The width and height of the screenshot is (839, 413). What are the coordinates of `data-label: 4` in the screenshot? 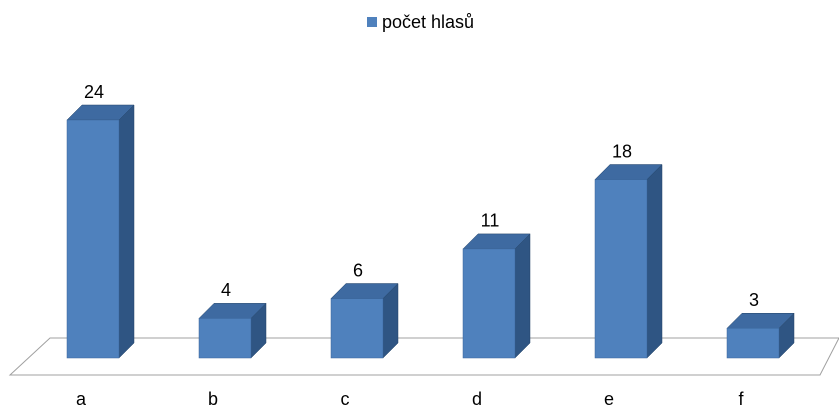 It's located at (226, 290).